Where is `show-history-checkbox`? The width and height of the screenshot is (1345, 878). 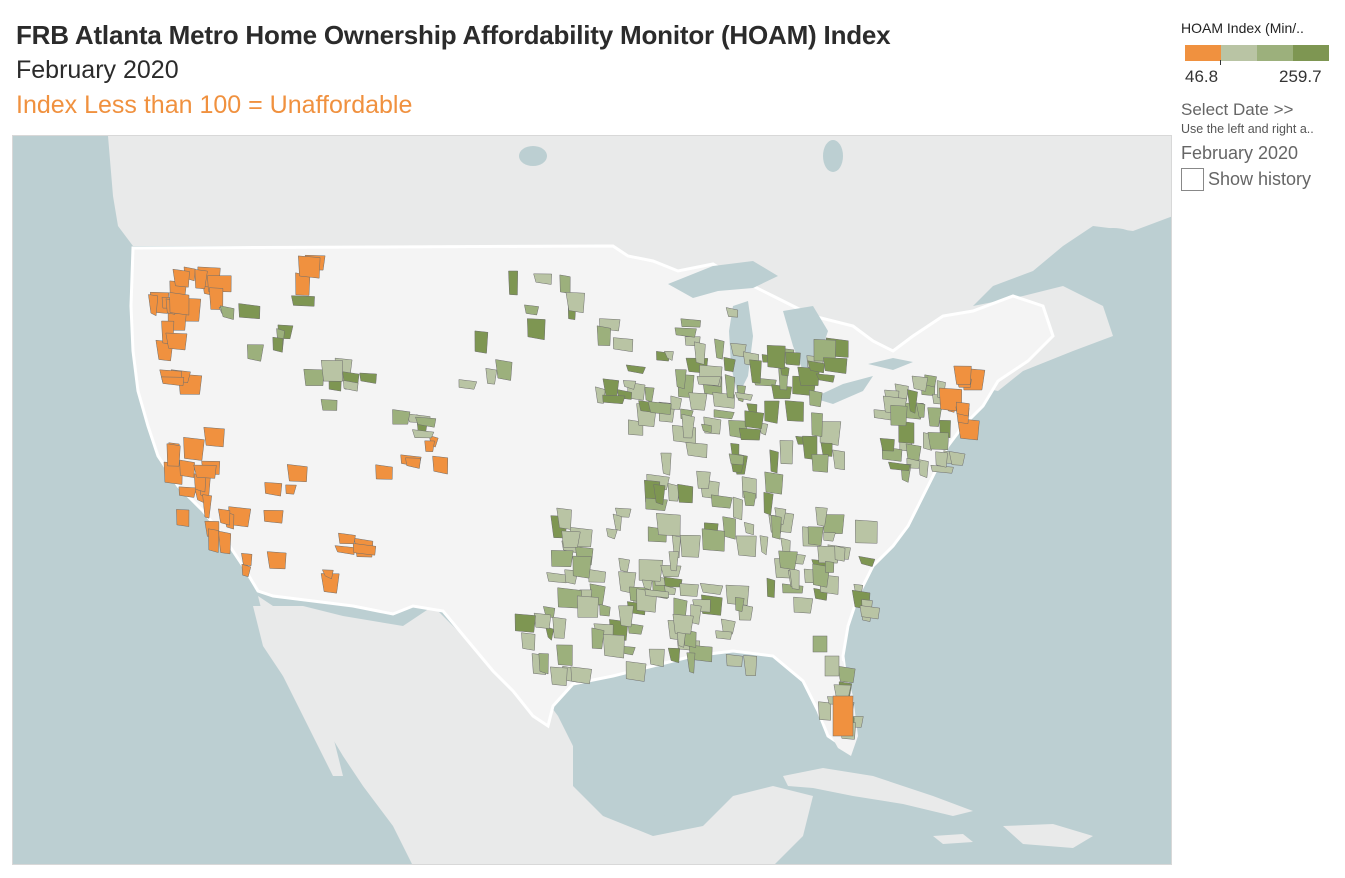 show-history-checkbox is located at coordinates (1192, 179).